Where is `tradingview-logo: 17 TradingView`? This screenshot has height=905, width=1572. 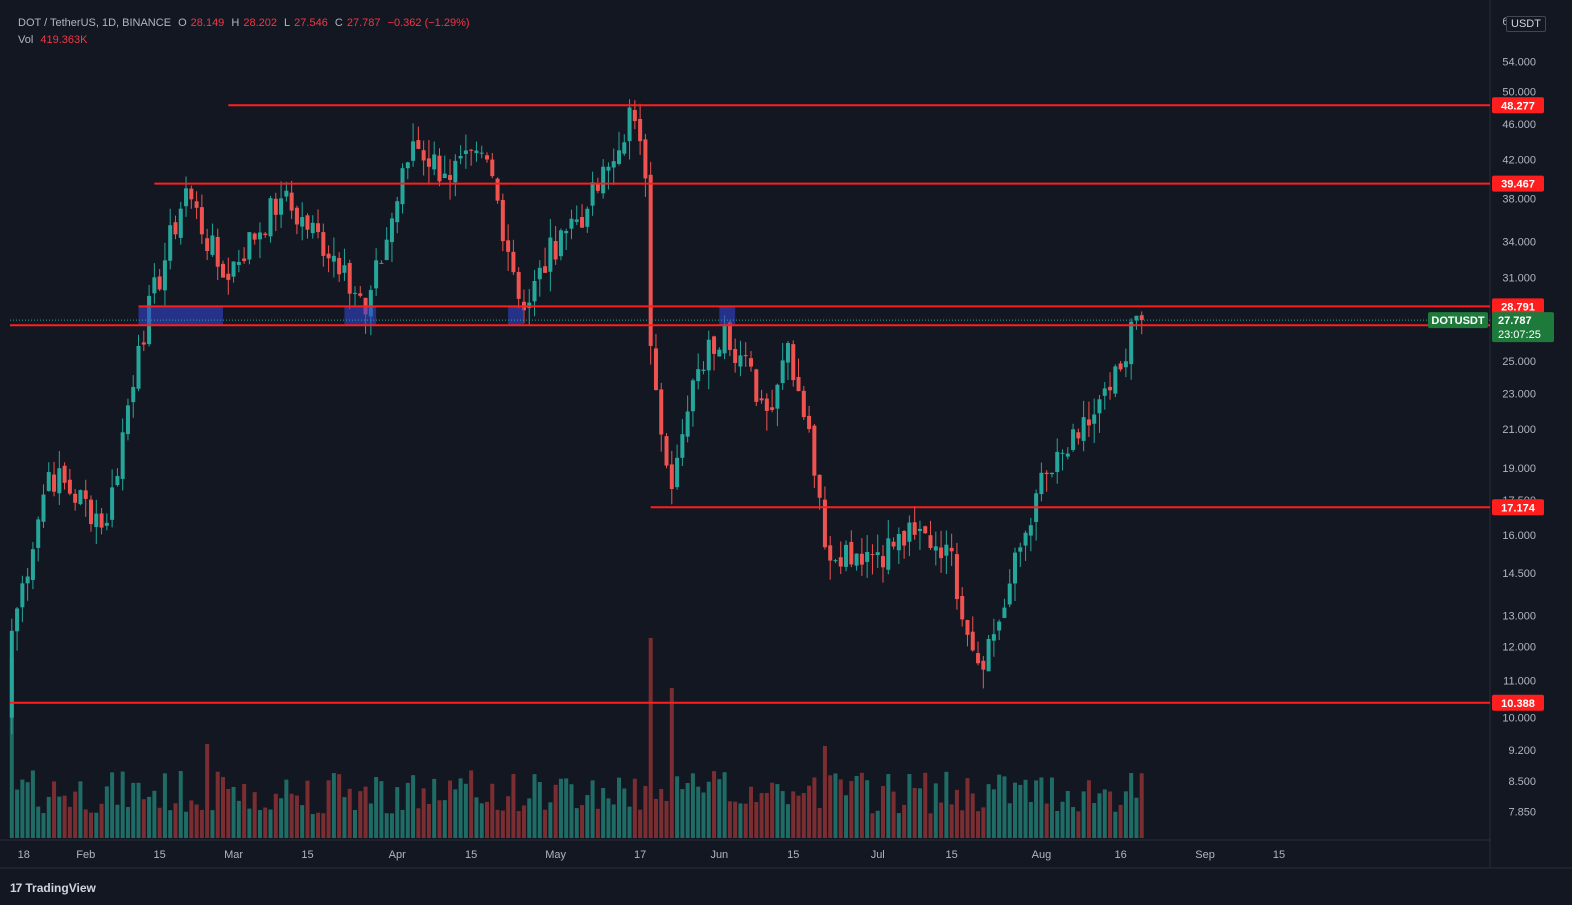 tradingview-logo: 17 TradingView is located at coordinates (53, 888).